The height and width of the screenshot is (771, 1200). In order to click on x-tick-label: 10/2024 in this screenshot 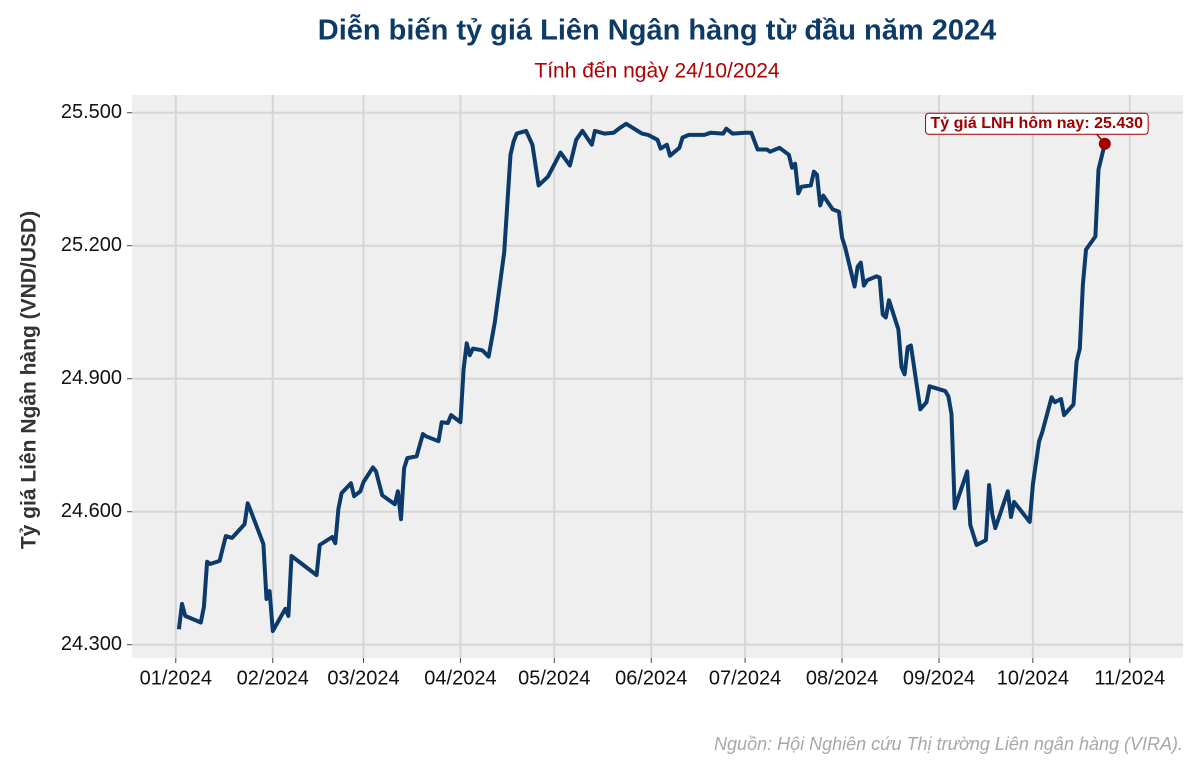, I will do `click(1033, 678)`.